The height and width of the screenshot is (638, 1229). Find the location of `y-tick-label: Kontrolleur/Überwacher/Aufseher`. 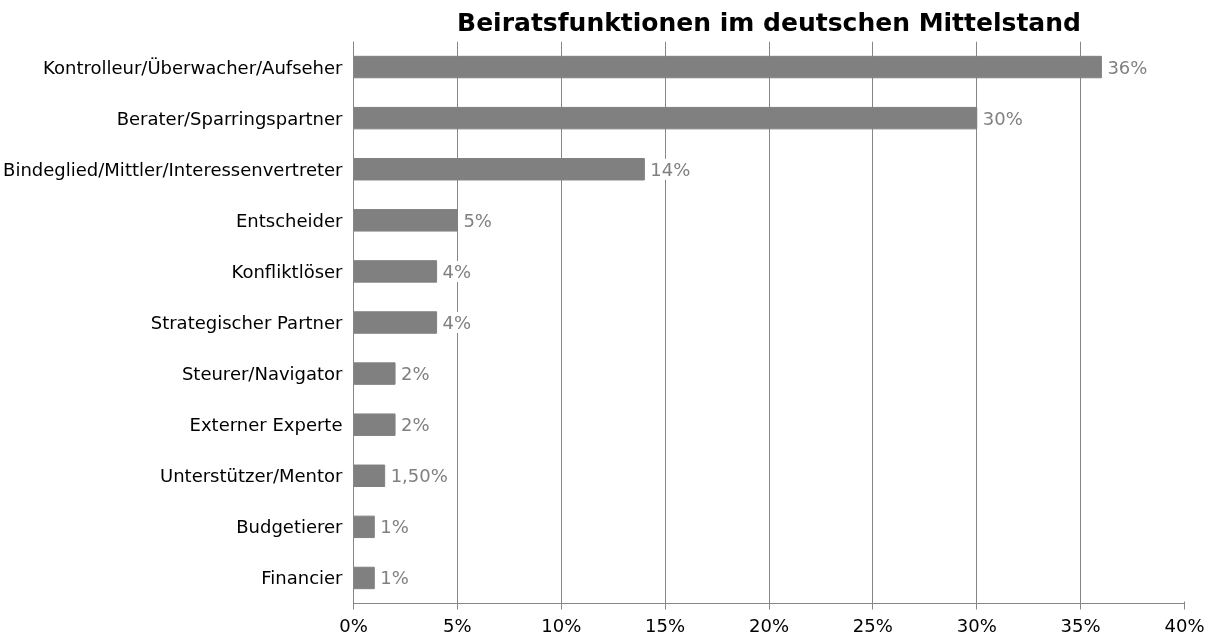

y-tick-label: Kontrolleur/Überwacher/Aufseher is located at coordinates (193, 67).